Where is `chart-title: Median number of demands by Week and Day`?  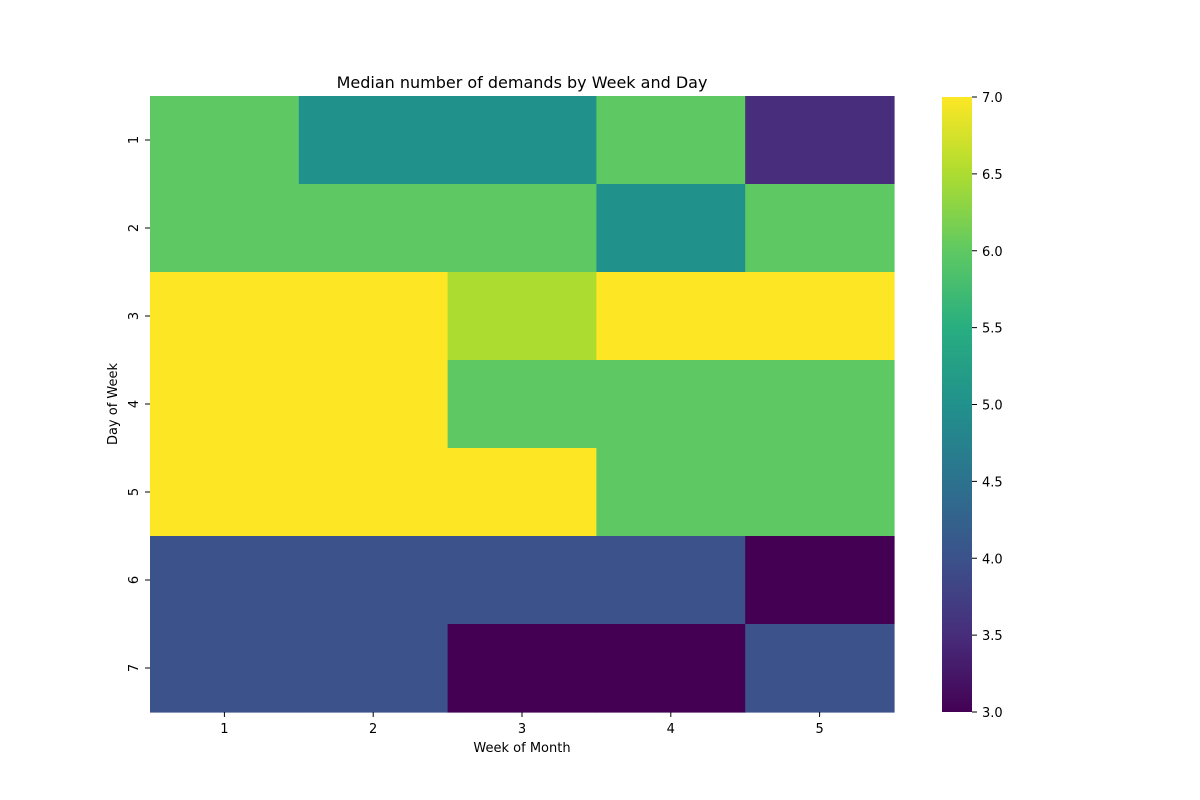
chart-title: Median number of demands by Week and Day is located at coordinates (522, 82).